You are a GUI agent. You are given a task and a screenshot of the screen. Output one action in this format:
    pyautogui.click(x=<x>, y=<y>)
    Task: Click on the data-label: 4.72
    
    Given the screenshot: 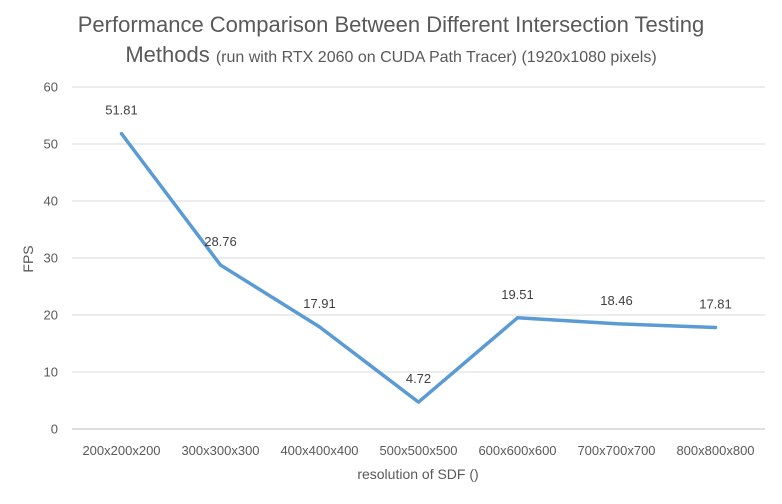 What is the action you would take?
    pyautogui.click(x=418, y=378)
    